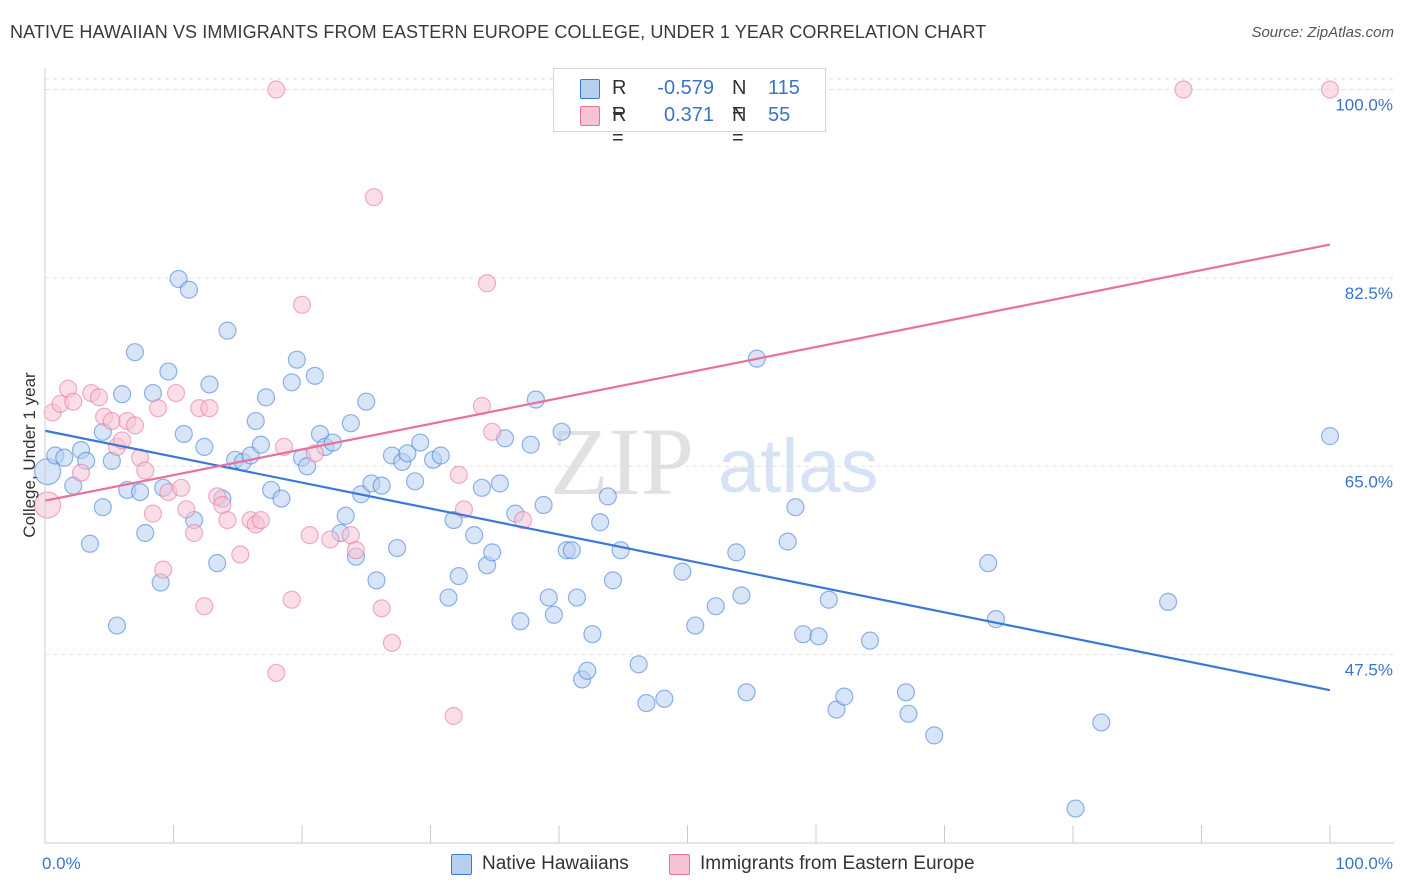 The width and height of the screenshot is (1406, 892). Describe the element at coordinates (461, 864) in the screenshot. I see `blue-swatch-icon` at that location.